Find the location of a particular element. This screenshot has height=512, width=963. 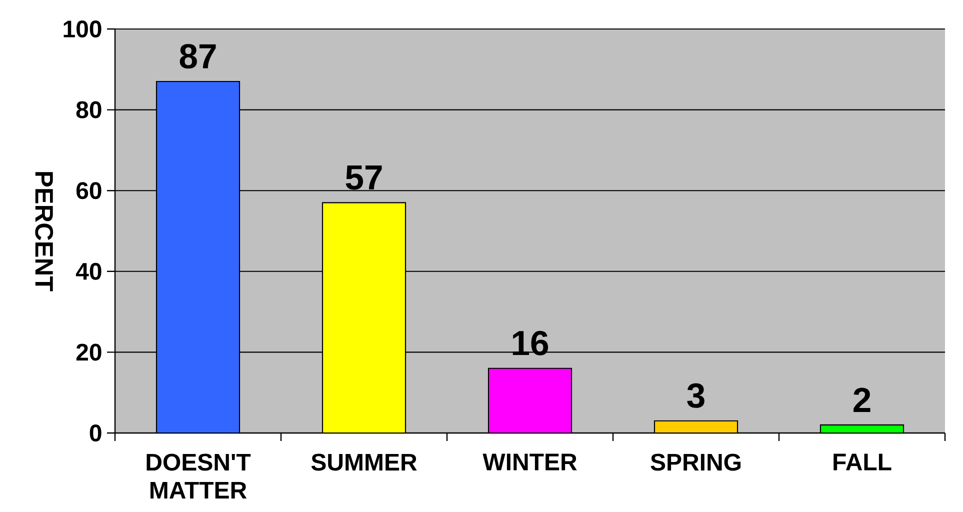

x-tick-label: DOESN'T MATTER is located at coordinates (198, 476).